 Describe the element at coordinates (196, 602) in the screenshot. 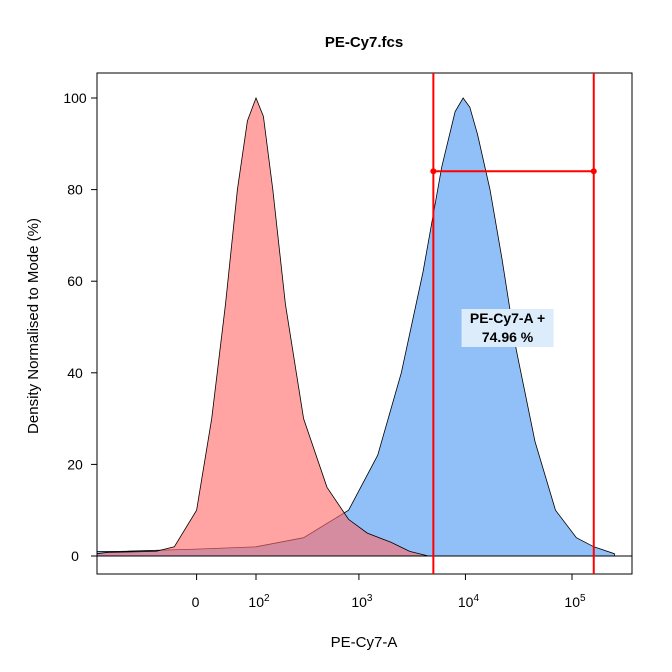

I see `x-tick-label: 0` at that location.